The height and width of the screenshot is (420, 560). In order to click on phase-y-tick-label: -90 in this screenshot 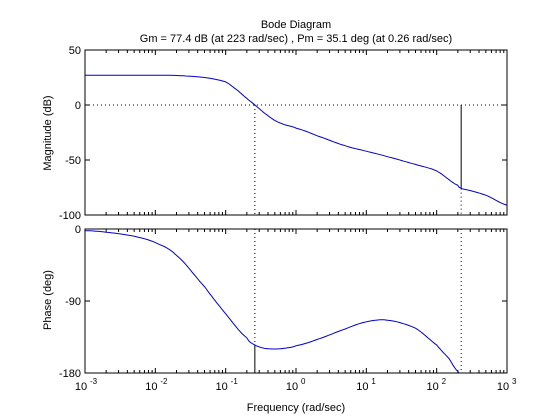, I will do `click(73, 302)`.